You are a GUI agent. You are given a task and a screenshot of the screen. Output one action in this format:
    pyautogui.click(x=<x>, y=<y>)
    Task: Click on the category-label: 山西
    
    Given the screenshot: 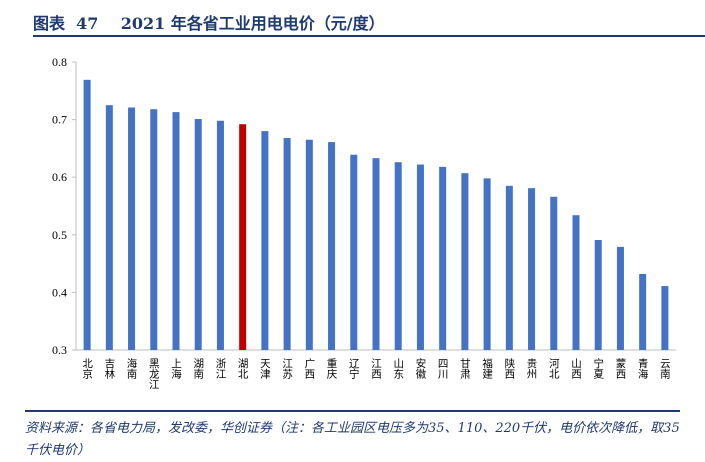 What is the action you would take?
    pyautogui.click(x=576, y=368)
    